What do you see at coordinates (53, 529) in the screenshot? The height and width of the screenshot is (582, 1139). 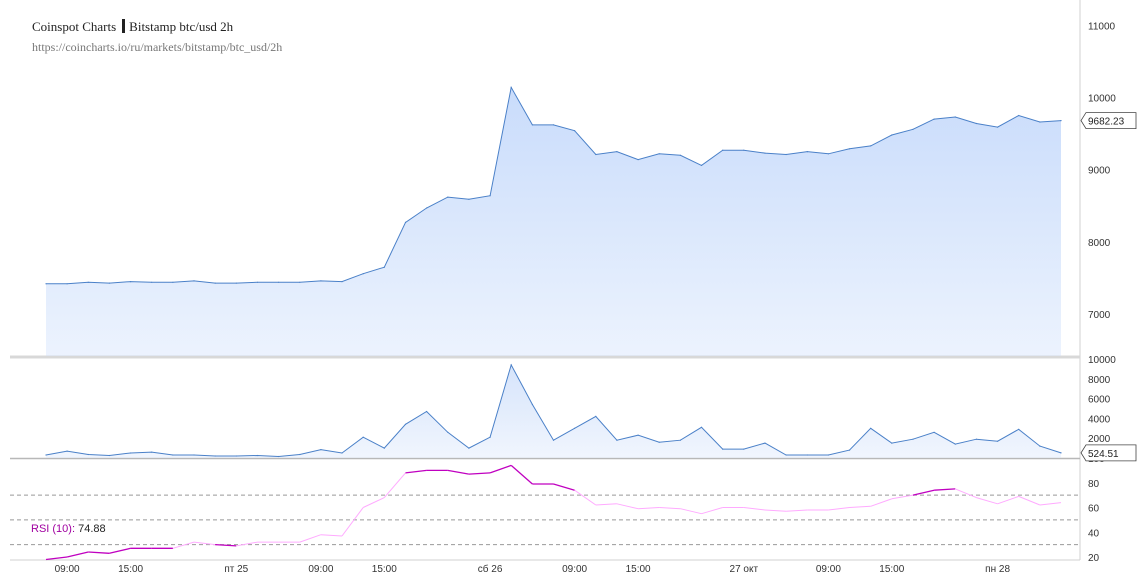 I see `rsi-name: RSI (10):` at bounding box center [53, 529].